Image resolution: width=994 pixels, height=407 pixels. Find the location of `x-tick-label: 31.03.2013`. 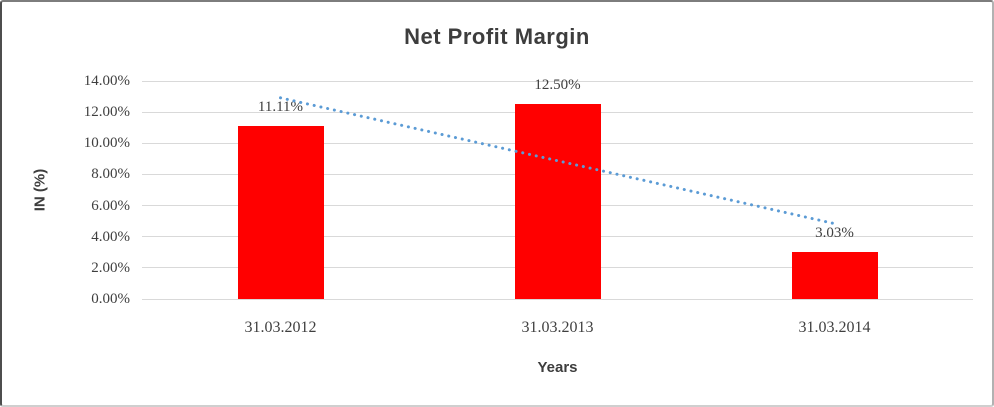

x-tick-label: 31.03.2013 is located at coordinates (557, 327).